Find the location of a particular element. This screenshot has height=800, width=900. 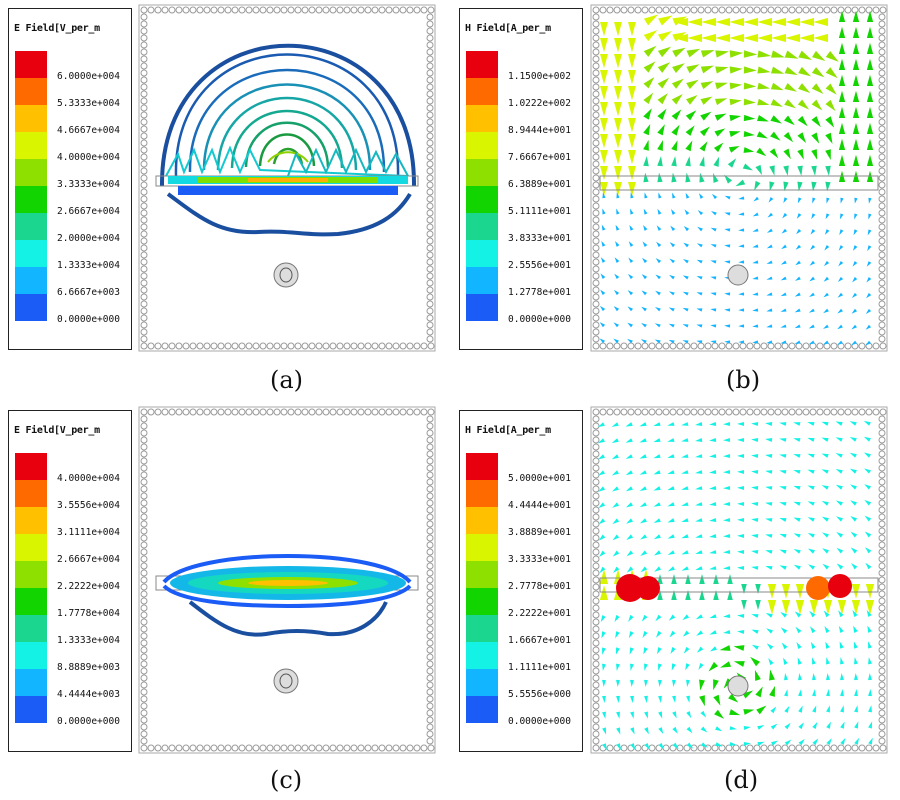

legend-label: 1.6667e+001 is located at coordinates (539, 640).